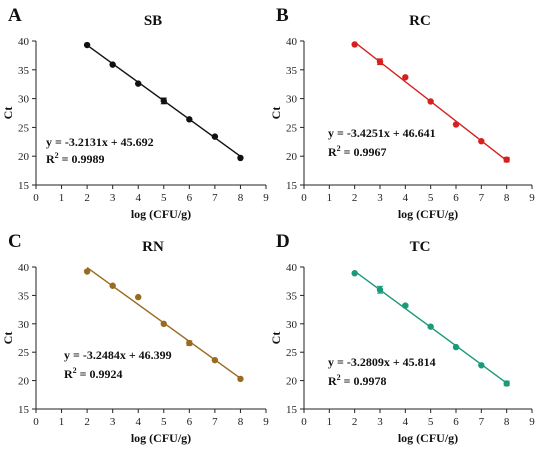 This screenshot has height=450, width=535. Describe the element at coordinates (507, 198) in the screenshot. I see `x-tick-label: 8` at that location.